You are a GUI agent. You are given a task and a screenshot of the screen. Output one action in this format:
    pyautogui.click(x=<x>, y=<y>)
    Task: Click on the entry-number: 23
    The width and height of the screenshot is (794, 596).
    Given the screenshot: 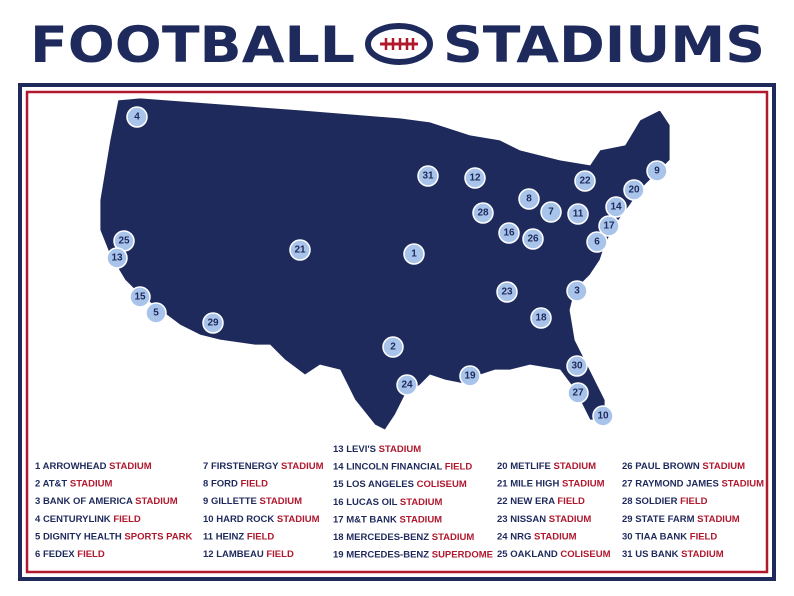 What is the action you would take?
    pyautogui.click(x=502, y=519)
    